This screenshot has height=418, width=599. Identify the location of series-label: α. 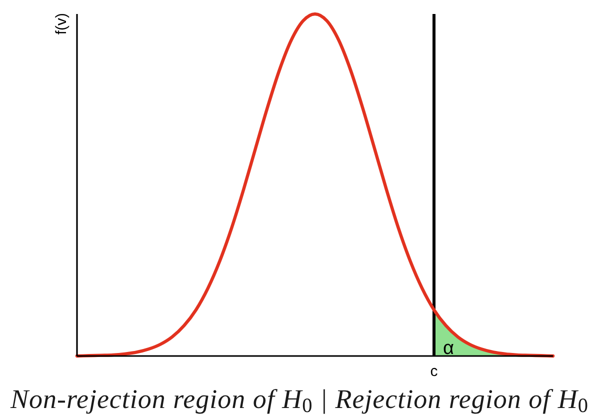
(448, 348).